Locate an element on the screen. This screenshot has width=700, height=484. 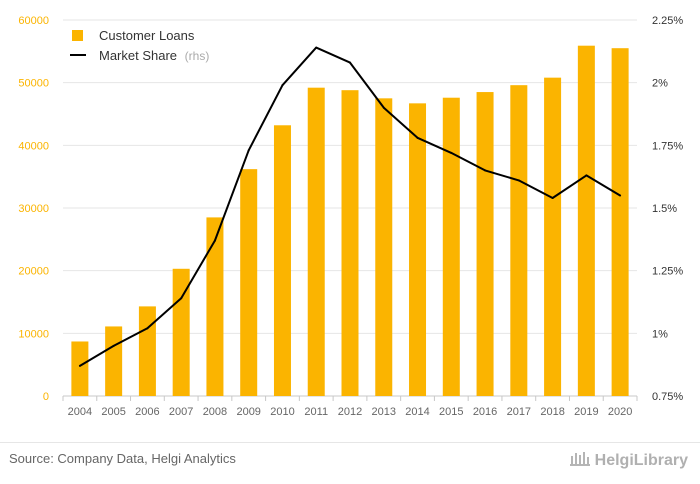
library-columns-icon is located at coordinates (580, 460).